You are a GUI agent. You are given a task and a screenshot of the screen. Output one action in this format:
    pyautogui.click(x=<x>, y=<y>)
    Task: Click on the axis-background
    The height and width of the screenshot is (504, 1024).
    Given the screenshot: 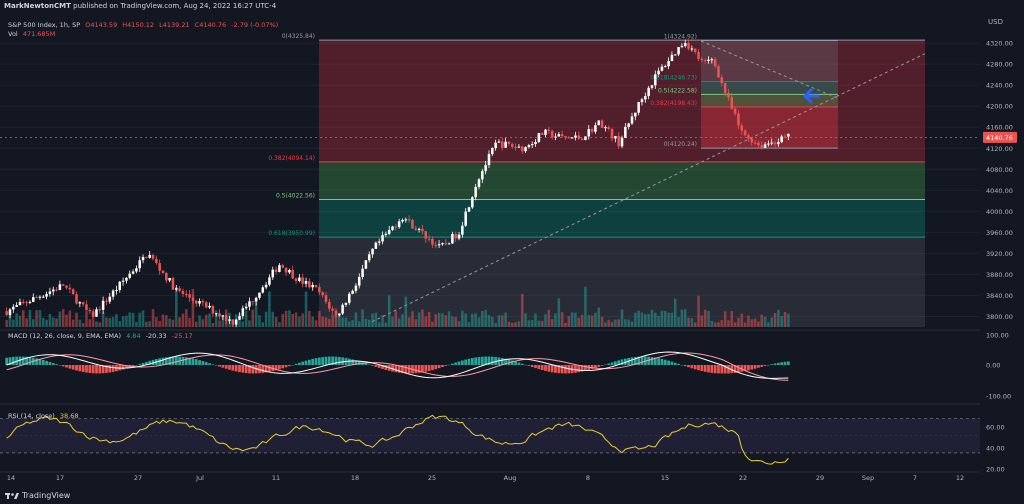 What is the action you would take?
    pyautogui.click(x=1002, y=252)
    